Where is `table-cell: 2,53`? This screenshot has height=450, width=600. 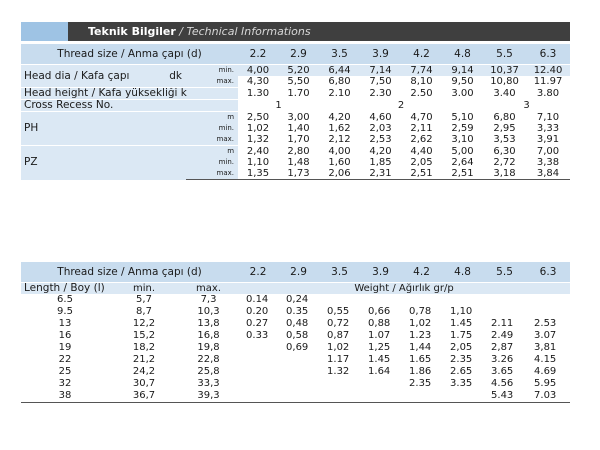
table-cell: 2,53 is located at coordinates (380, 139).